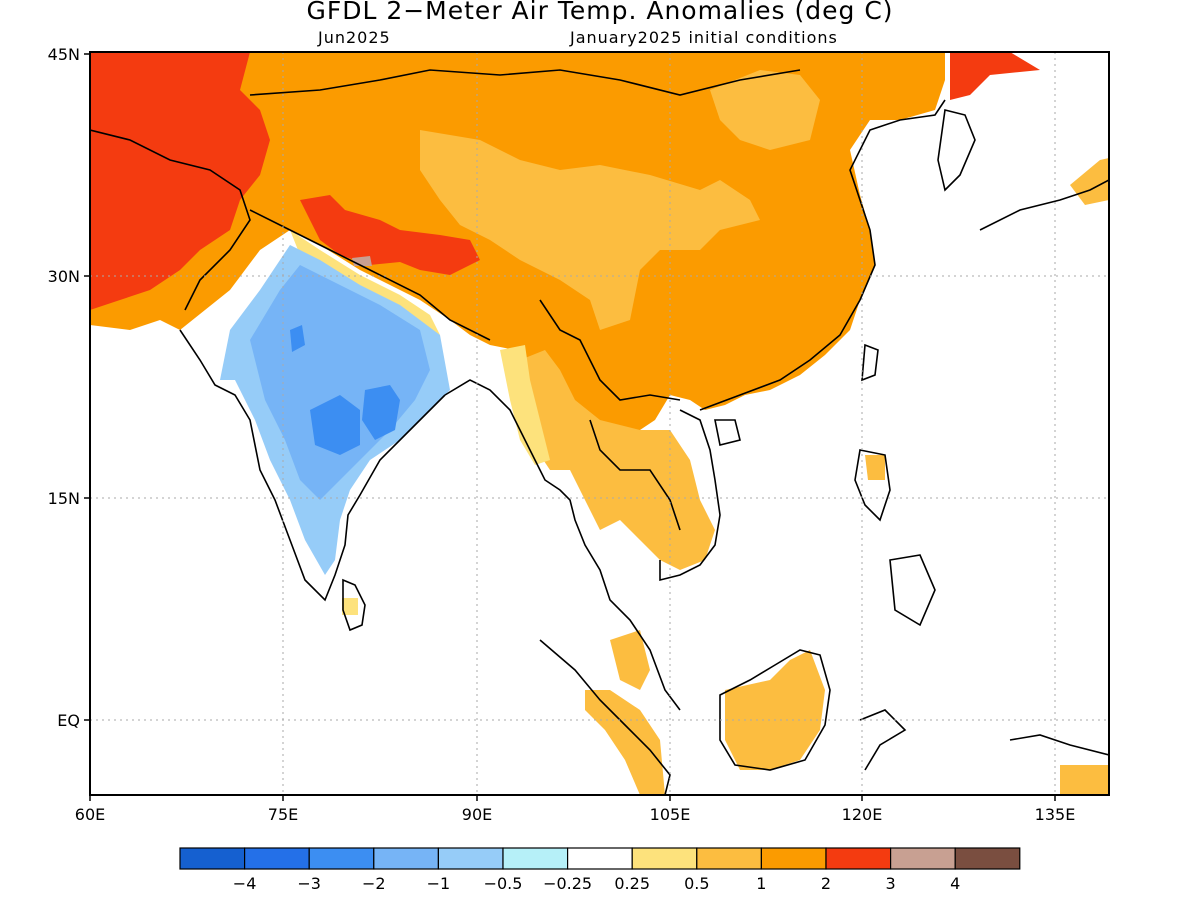 This screenshot has width=1200, height=900. I want to click on colorbar-tick-label: −1, so click(439, 883).